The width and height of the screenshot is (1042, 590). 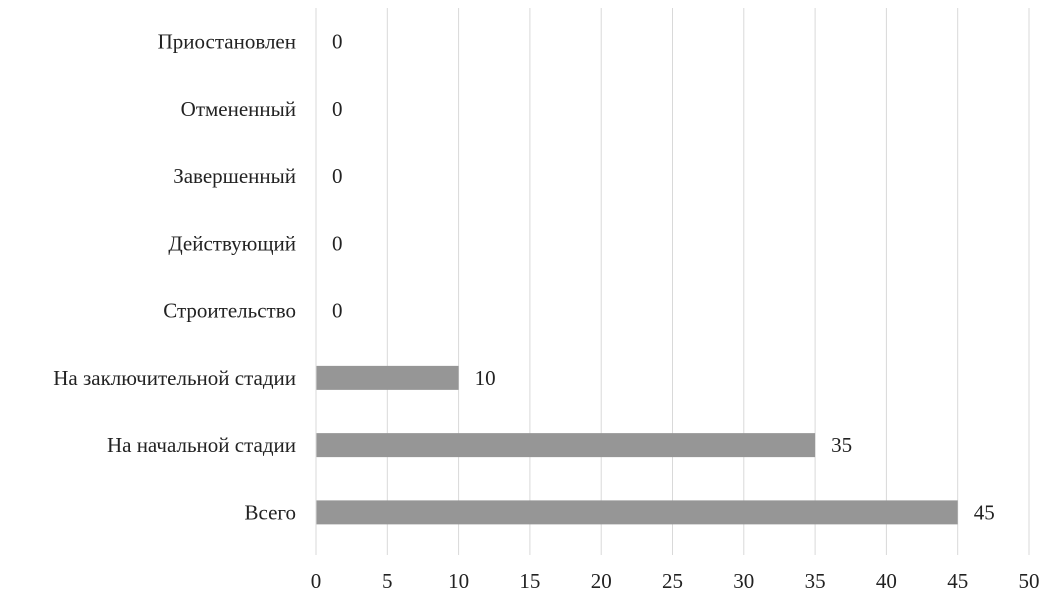 I want to click on x-tick-label: 40, so click(x=886, y=579).